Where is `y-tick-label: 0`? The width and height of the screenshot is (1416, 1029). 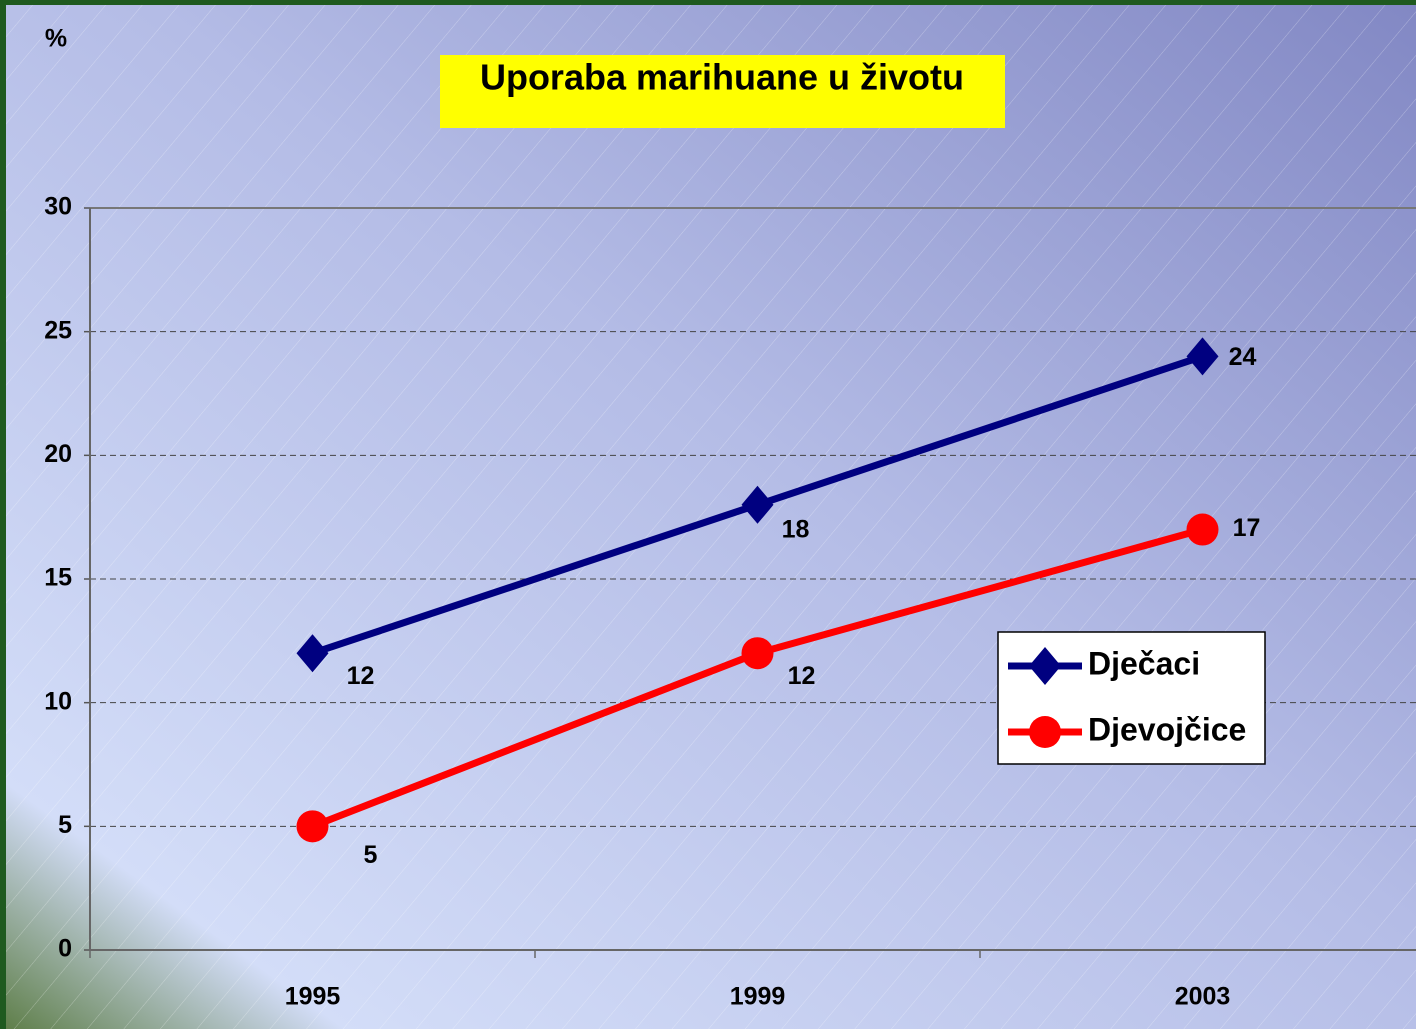
y-tick-label: 0 is located at coordinates (65, 949).